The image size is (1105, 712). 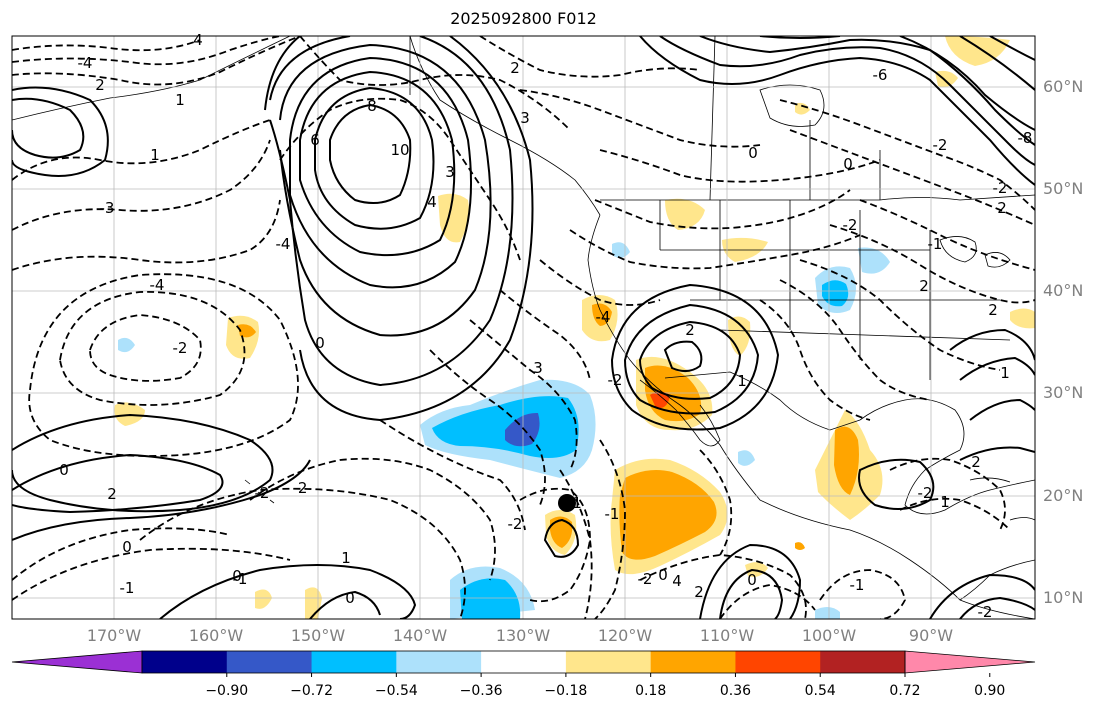 What do you see at coordinates (829, 635) in the screenshot?
I see `lon-label-100w: 100°W` at bounding box center [829, 635].